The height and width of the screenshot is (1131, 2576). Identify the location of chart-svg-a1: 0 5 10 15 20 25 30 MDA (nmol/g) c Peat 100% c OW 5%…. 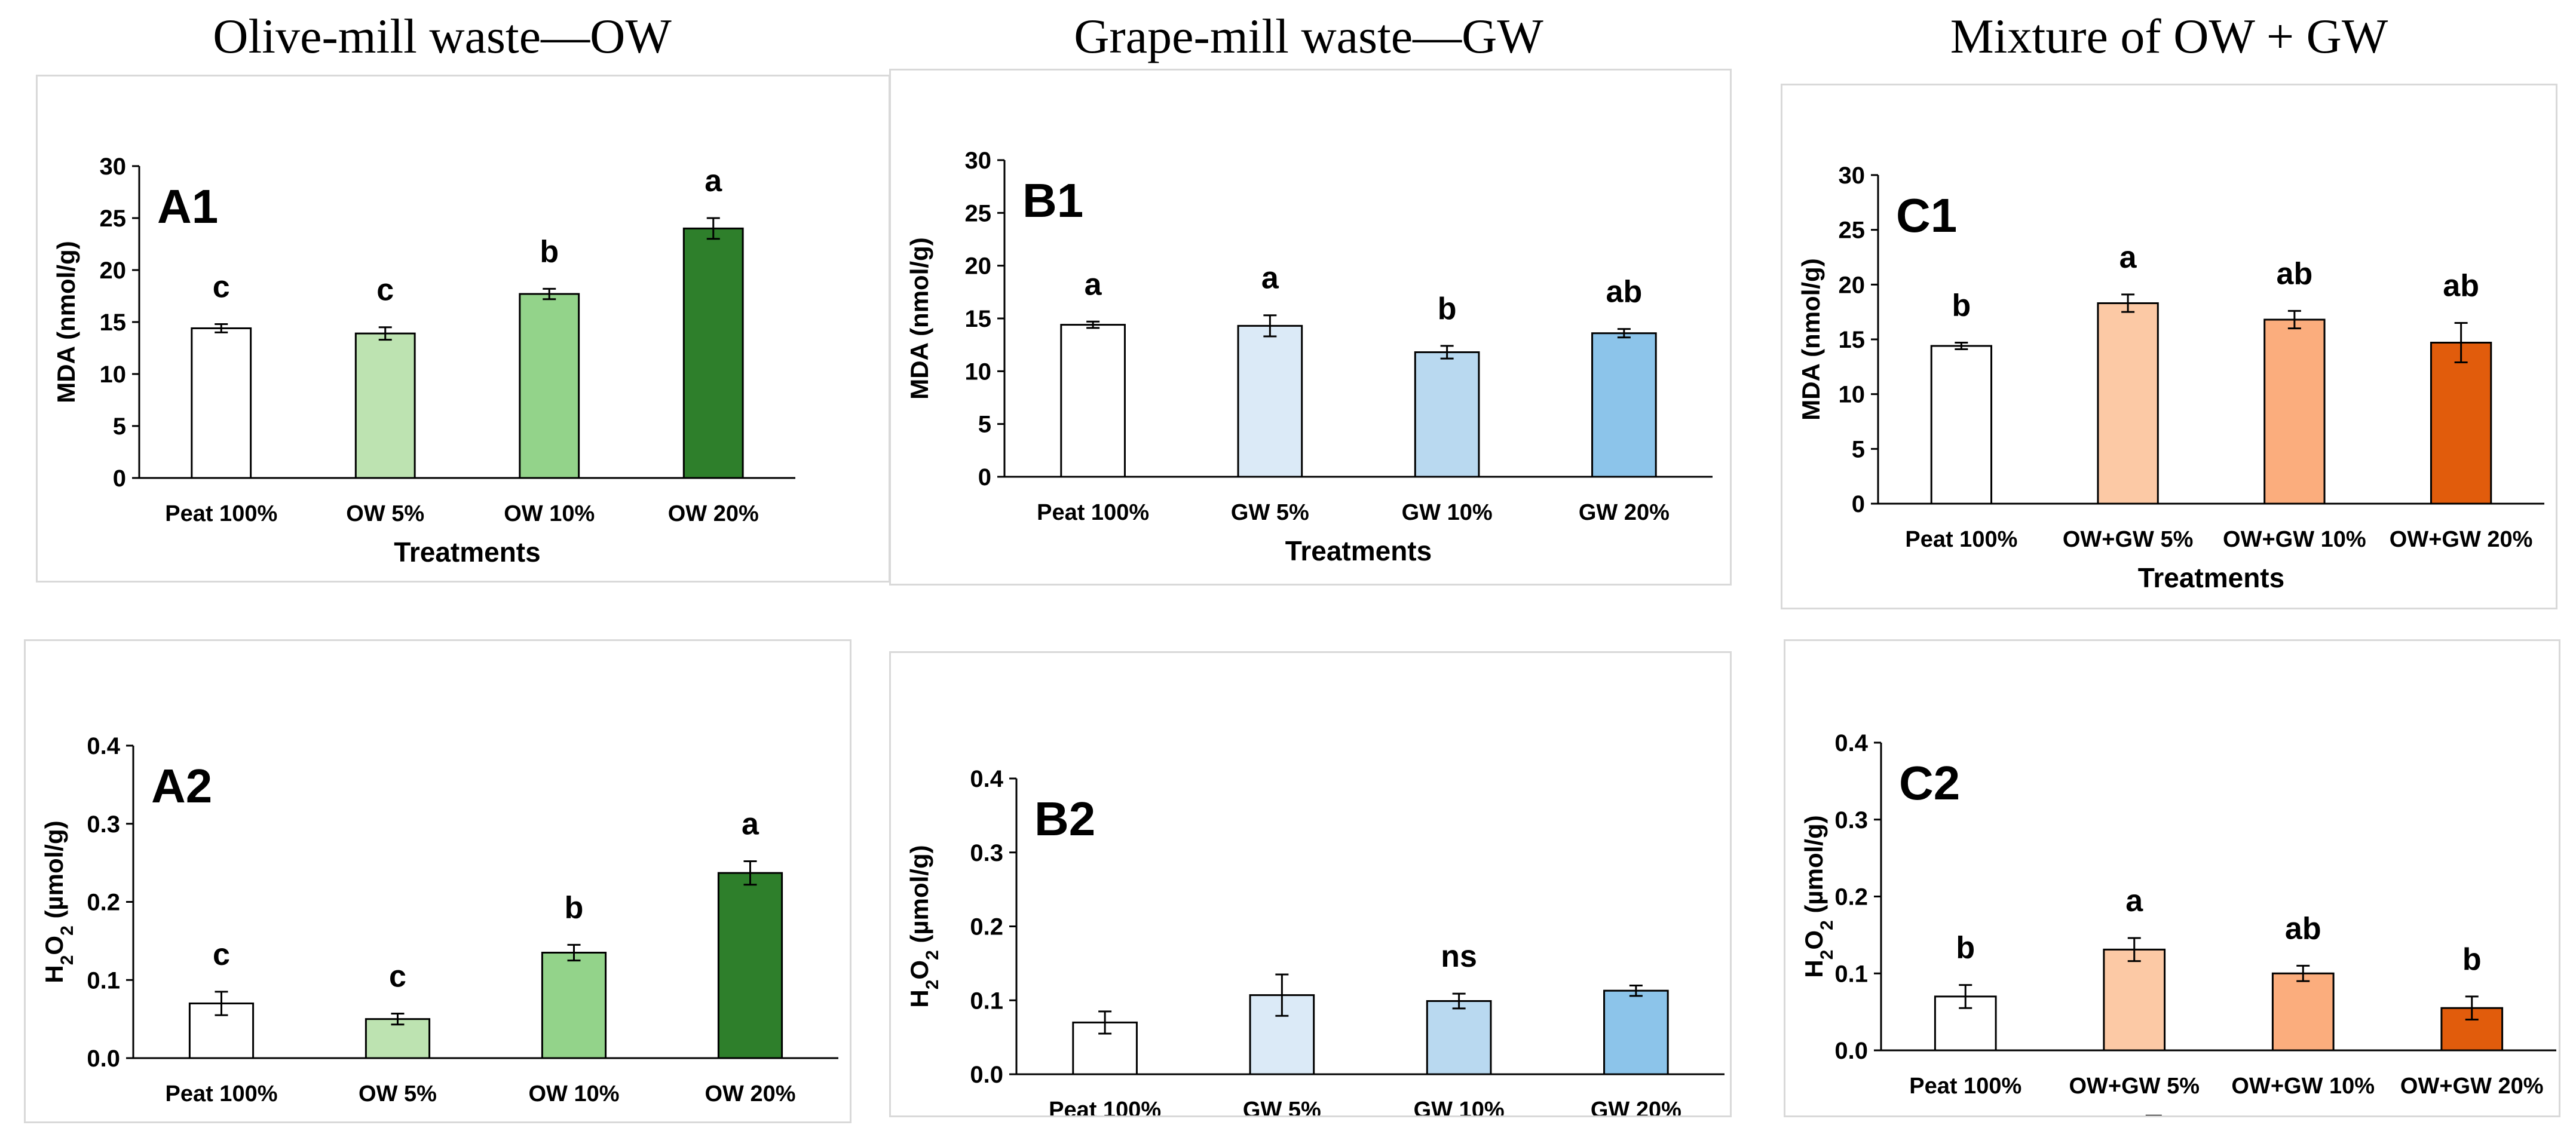
(423, 361).